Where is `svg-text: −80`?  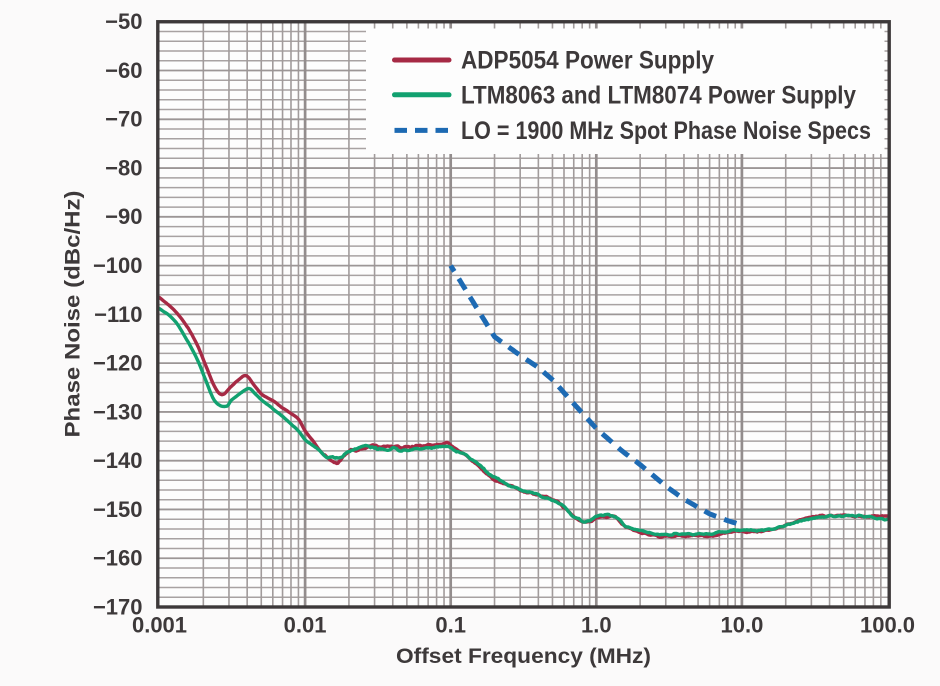
svg-text: −80 is located at coordinates (123, 168).